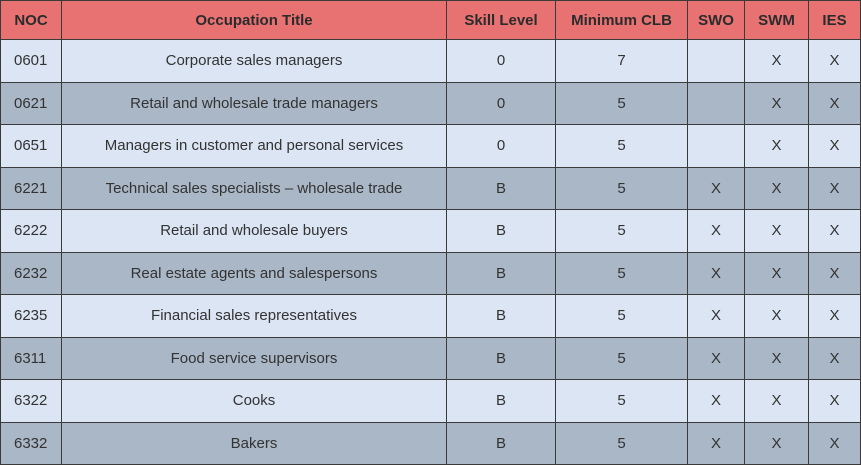 This screenshot has height=467, width=861. I want to click on table-cell: 7, so click(621, 61).